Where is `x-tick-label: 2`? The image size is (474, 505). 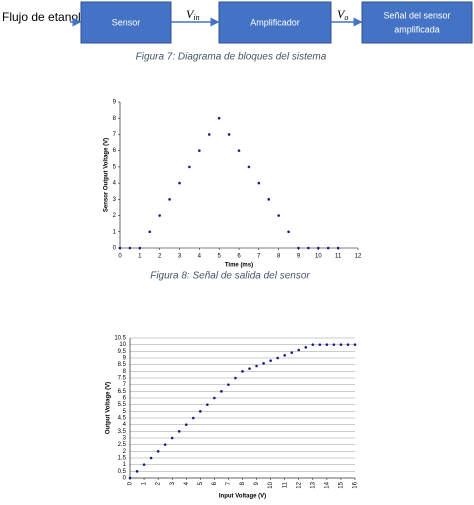 x-tick-label: 2 is located at coordinates (159, 483).